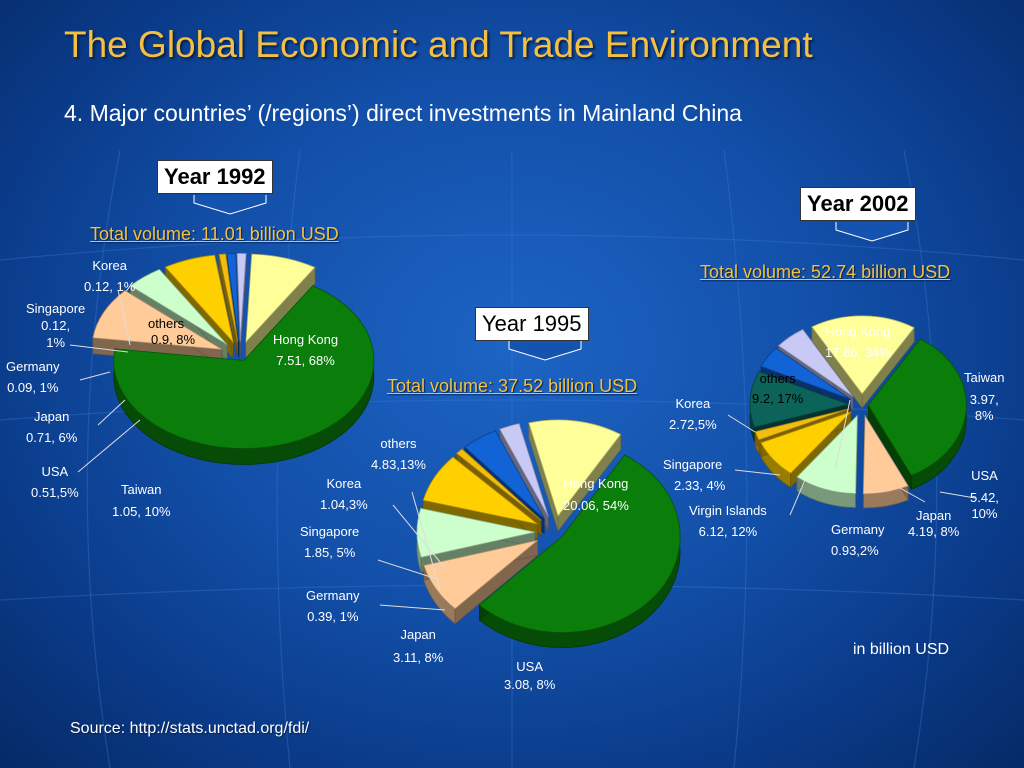 This screenshot has height=768, width=1024. I want to click on label-taiwan-2002: Taiwan 3.97, 8%, so click(984, 396).